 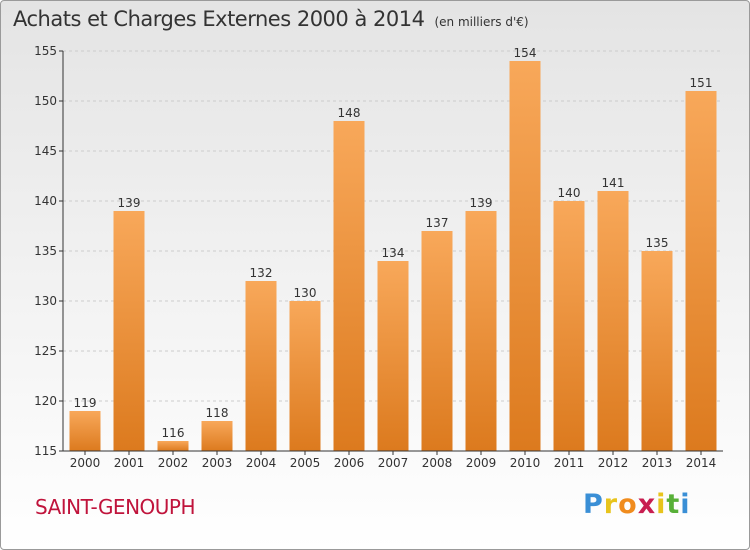 I want to click on x-tick-label: 2003, so click(x=217, y=463).